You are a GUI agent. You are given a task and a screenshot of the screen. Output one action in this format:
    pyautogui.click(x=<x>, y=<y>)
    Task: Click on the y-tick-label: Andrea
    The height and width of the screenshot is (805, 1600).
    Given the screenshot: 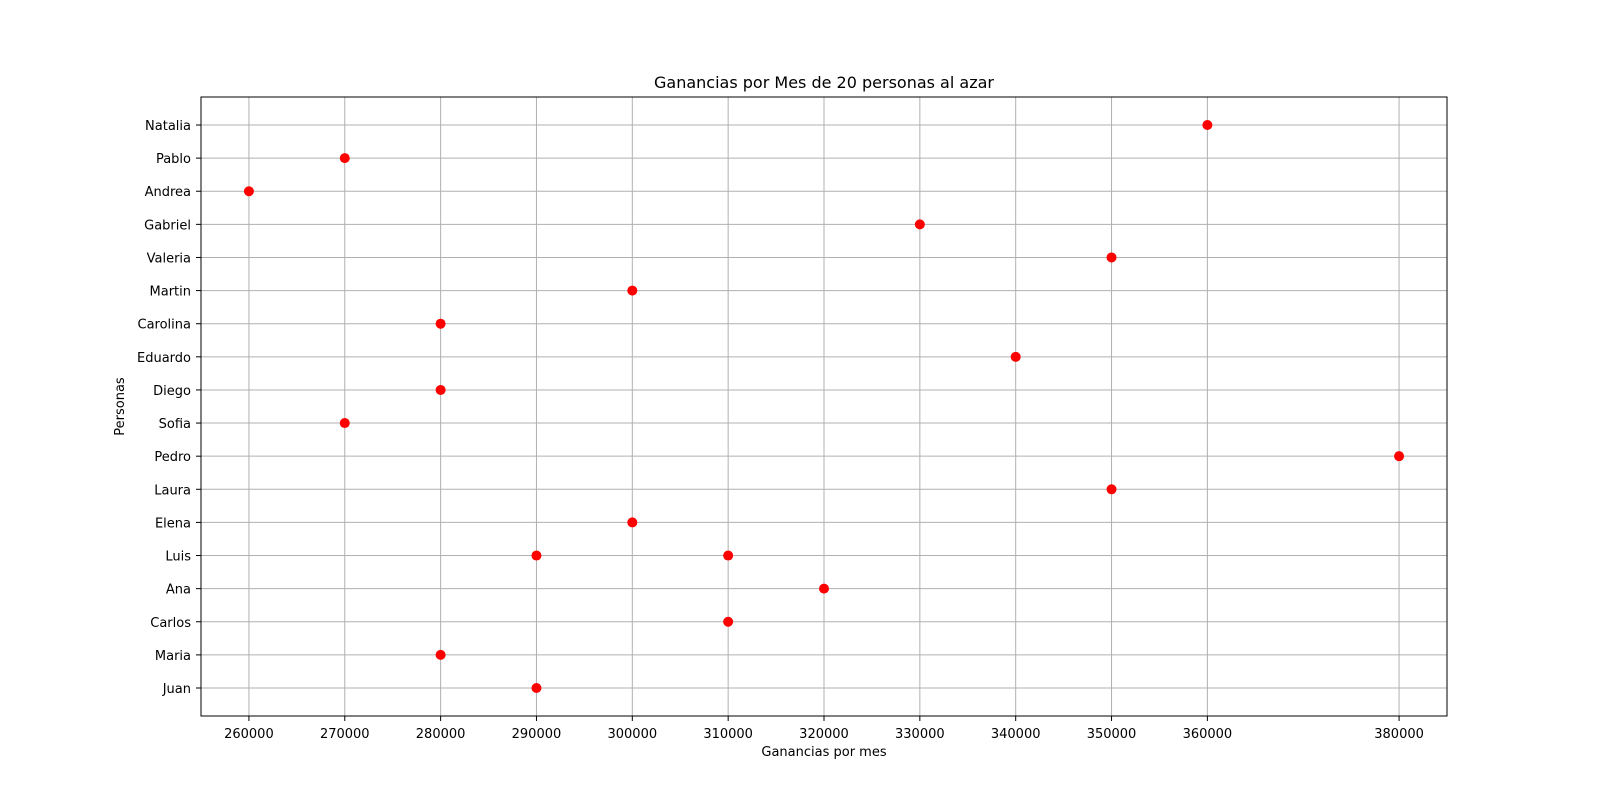 What is the action you would take?
    pyautogui.click(x=168, y=192)
    